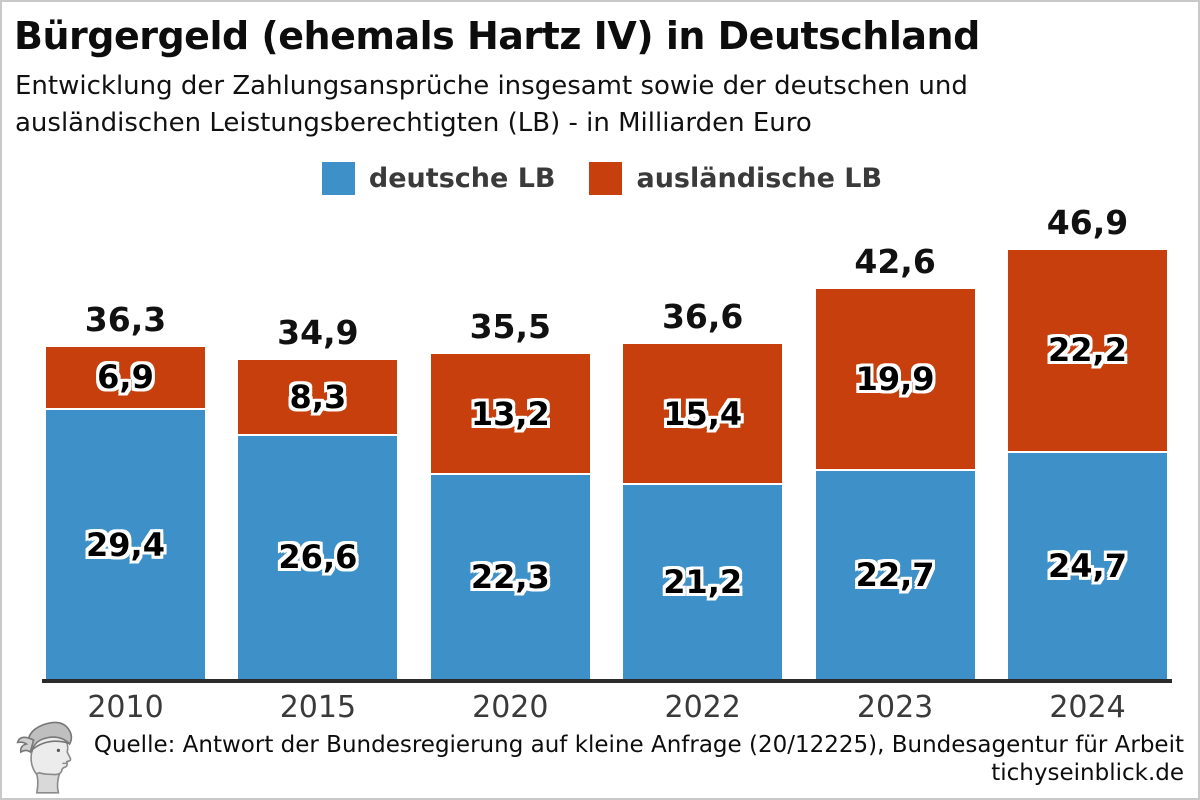 The width and height of the screenshot is (1200, 800). I want to click on x-axis-label-2020: 2020, so click(510, 707).